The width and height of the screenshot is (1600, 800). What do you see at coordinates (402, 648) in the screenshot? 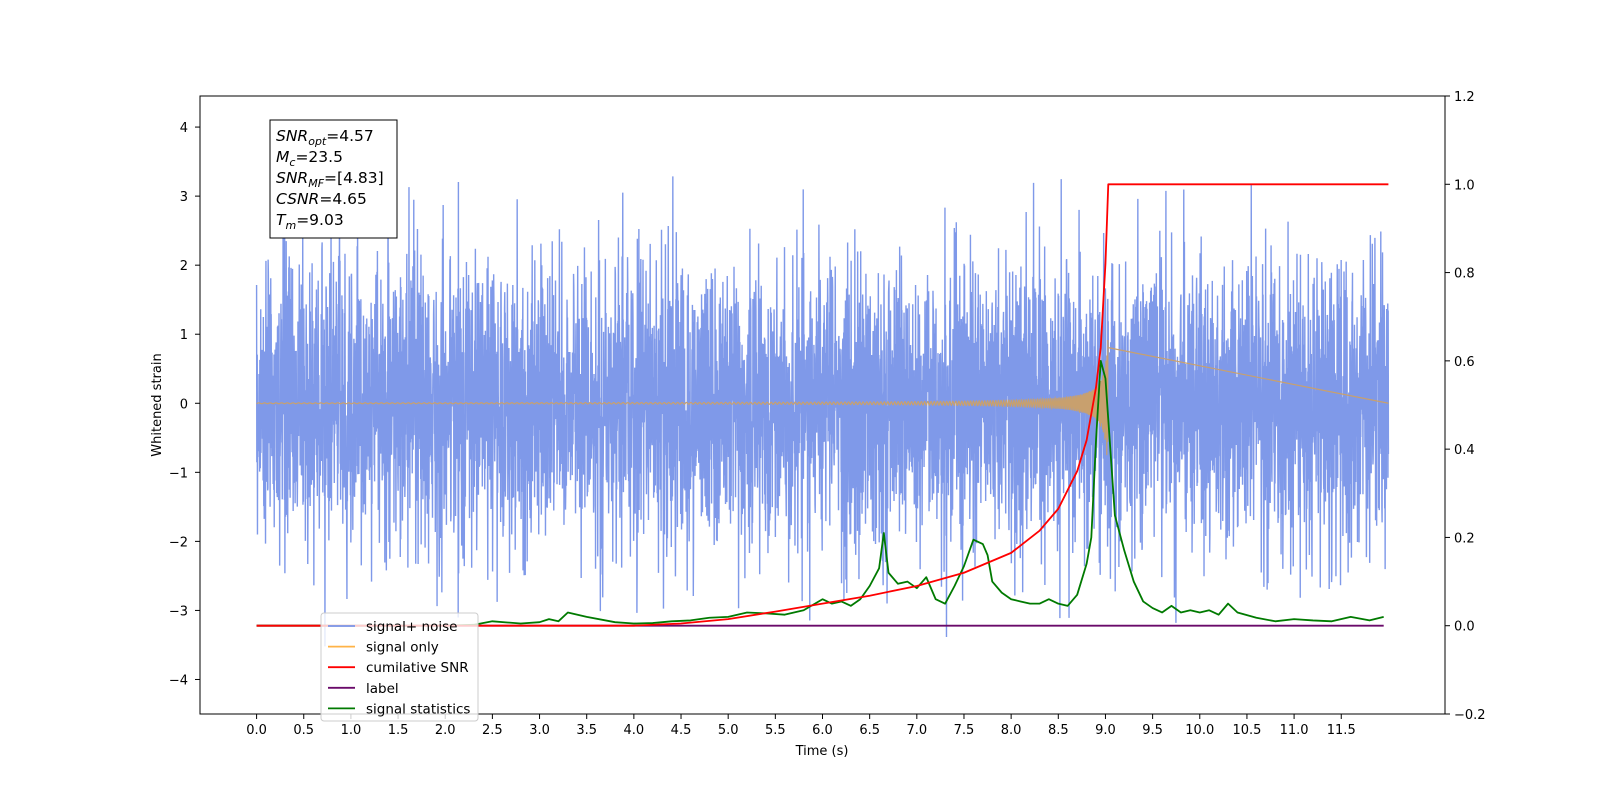
I see `legend-label: signal only` at bounding box center [402, 648].